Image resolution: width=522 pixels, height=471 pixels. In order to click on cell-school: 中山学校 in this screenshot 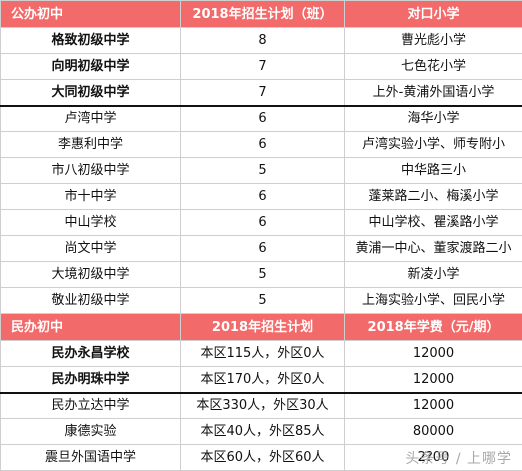, I will do `click(90, 222)`.